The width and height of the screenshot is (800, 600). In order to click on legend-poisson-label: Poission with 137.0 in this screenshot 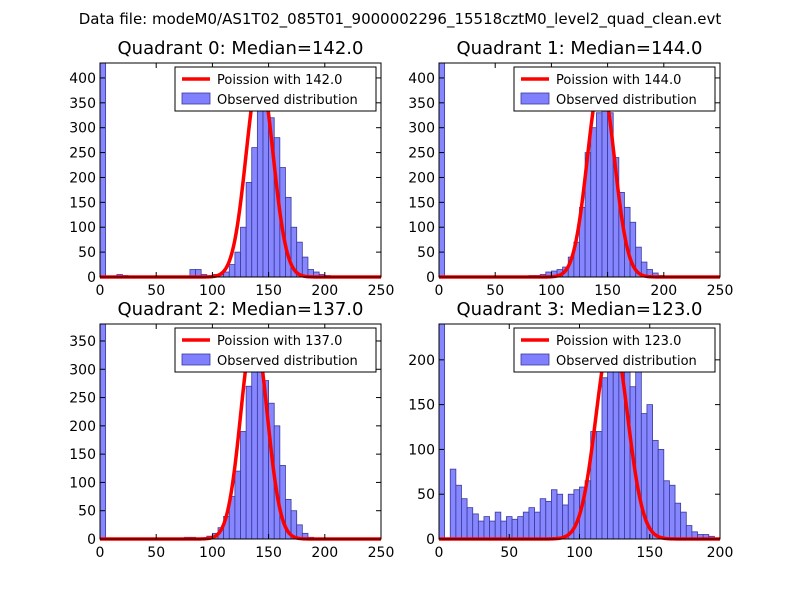, I will do `click(279, 341)`.